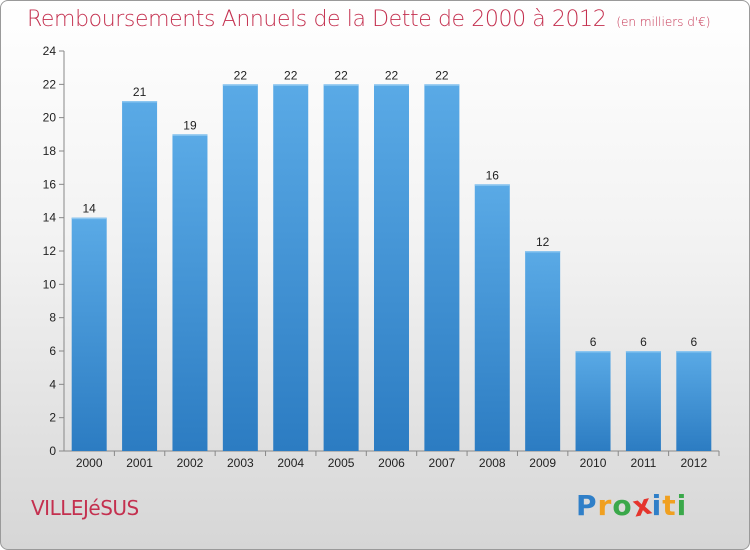 The width and height of the screenshot is (750, 550). What do you see at coordinates (50, 251) in the screenshot?
I see `y-tick-label: 12` at bounding box center [50, 251].